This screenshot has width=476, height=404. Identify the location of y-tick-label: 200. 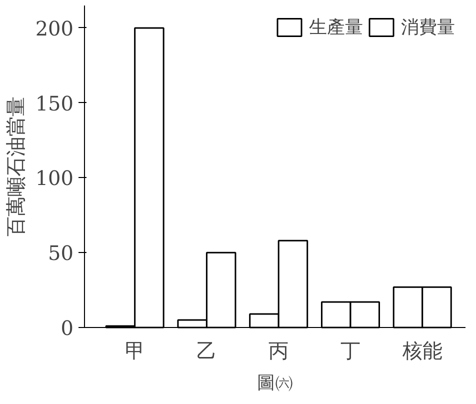
(54, 28).